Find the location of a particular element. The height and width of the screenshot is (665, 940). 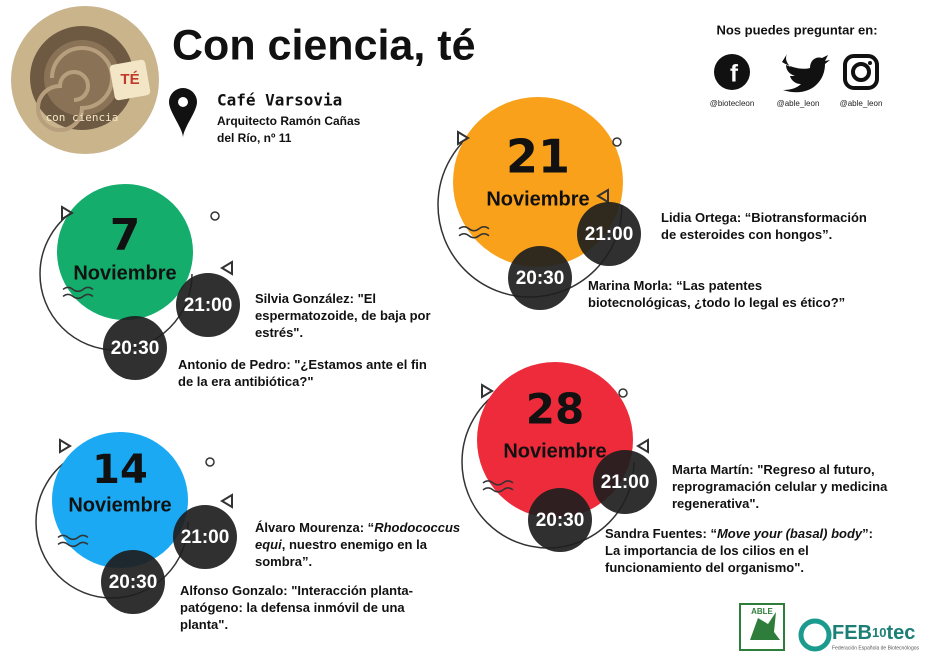

talk-line: patógeno: la defensa inmóvil de una is located at coordinates (292, 607).